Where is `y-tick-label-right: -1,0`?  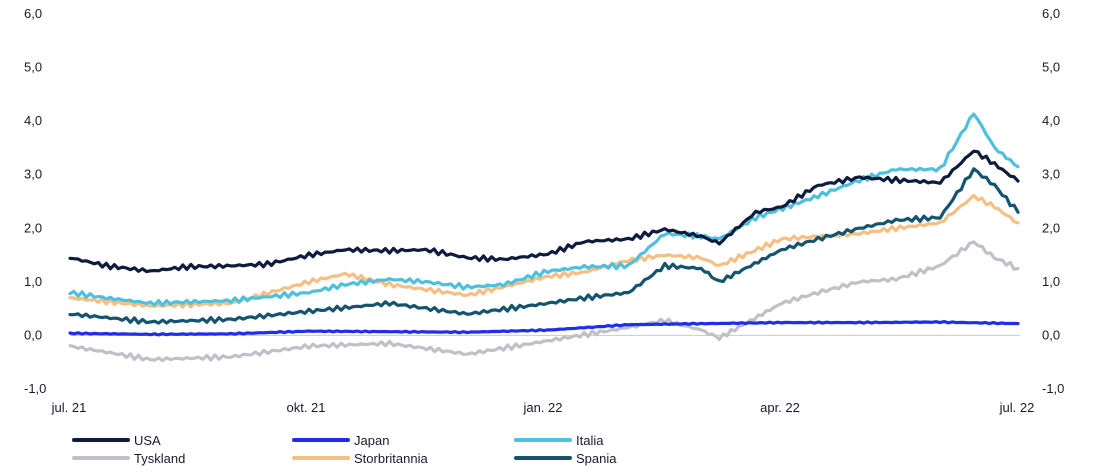 y-tick-label-right: -1,0 is located at coordinates (1053, 388).